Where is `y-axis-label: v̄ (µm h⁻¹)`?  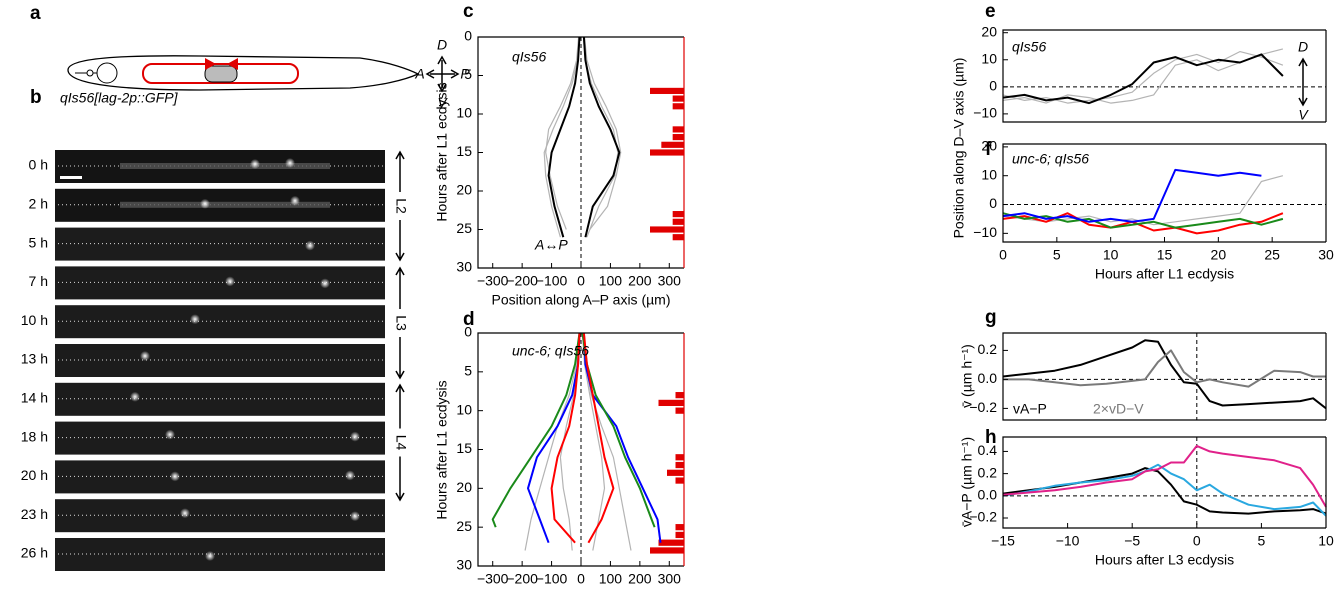
y-axis-label: v̄ (µm h⁻¹) is located at coordinates (967, 376).